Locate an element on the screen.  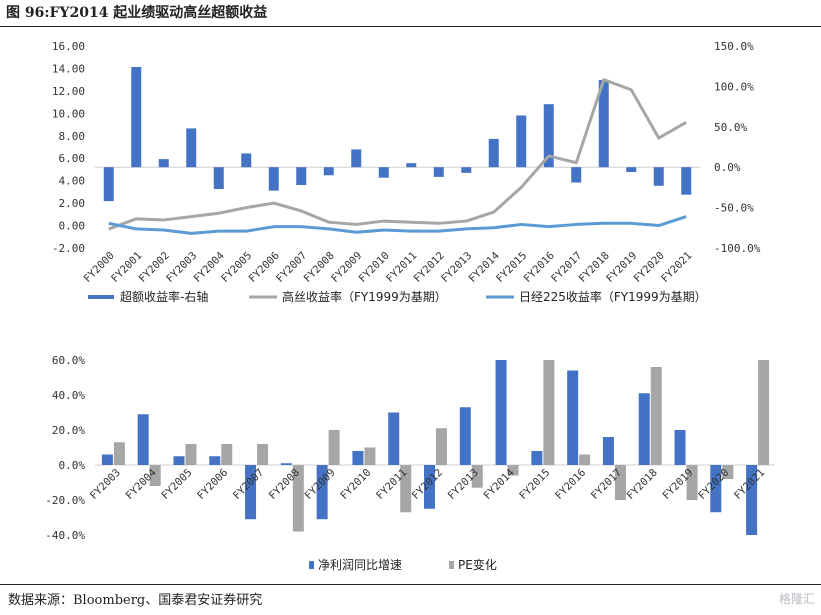
left-tick-label: 16.00 is located at coordinates (68, 46).